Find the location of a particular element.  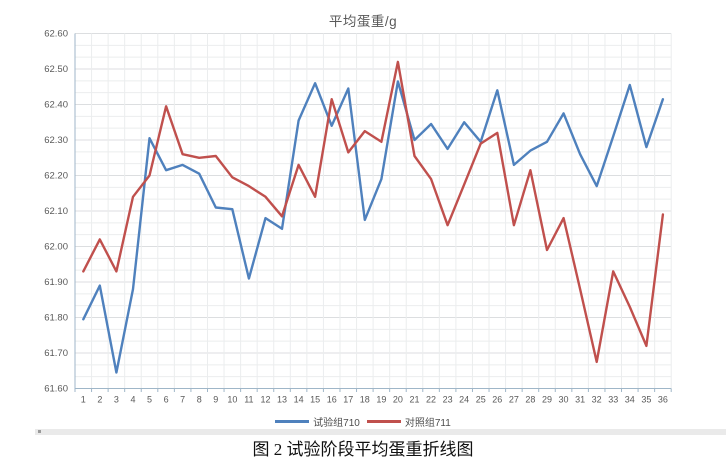

control-series-swatch is located at coordinates (383, 421).